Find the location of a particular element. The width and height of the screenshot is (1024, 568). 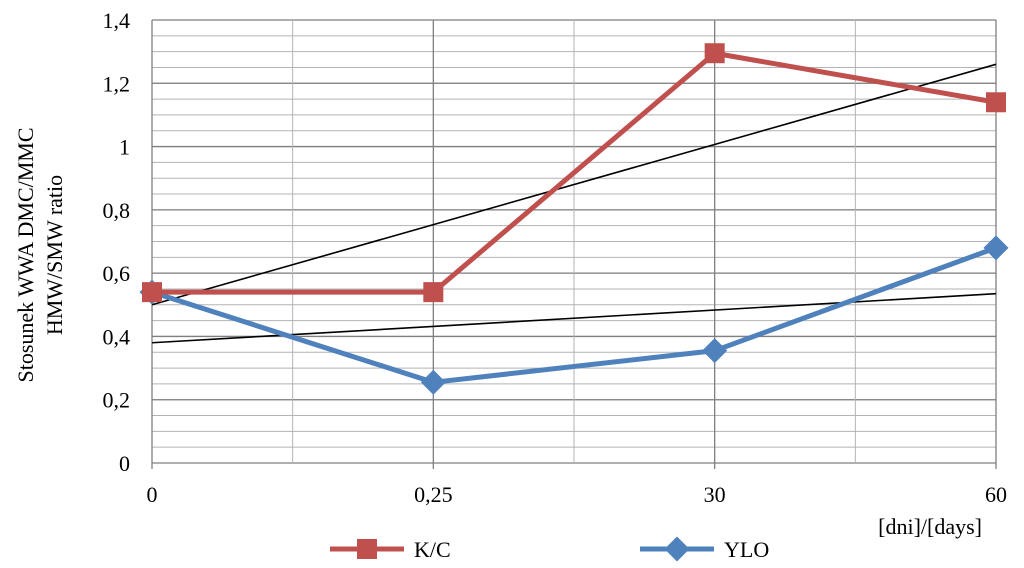

x-tick-label: 0 is located at coordinates (152, 494).